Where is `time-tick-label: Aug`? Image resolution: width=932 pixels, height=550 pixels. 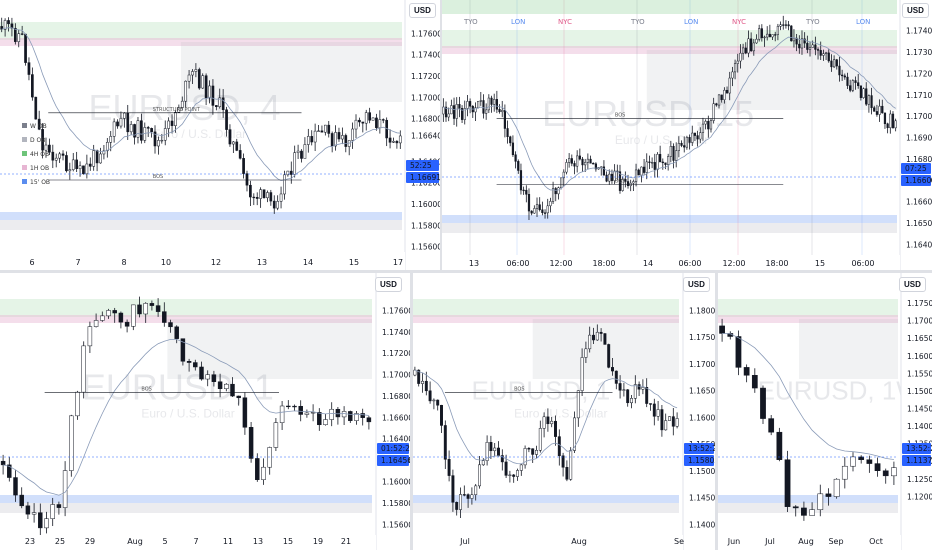 time-tick-label: Aug is located at coordinates (135, 541).